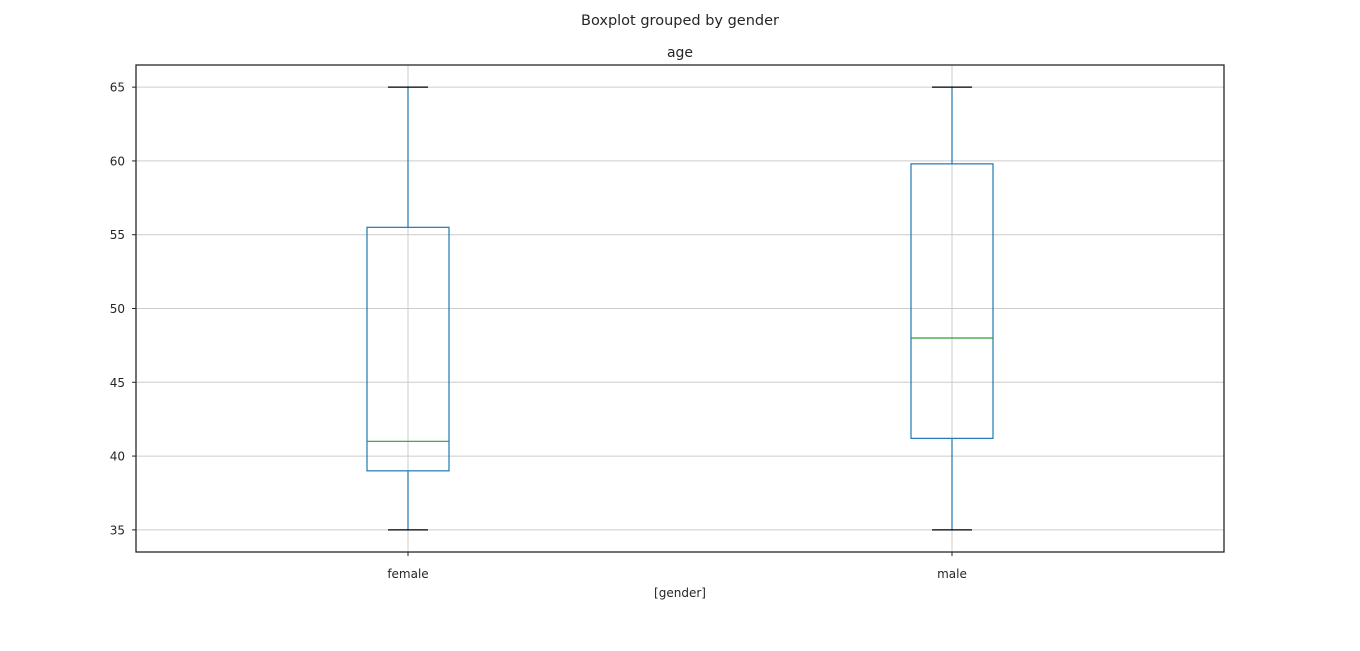  Describe the element at coordinates (117, 161) in the screenshot. I see `y-tick-label: 60` at that location.